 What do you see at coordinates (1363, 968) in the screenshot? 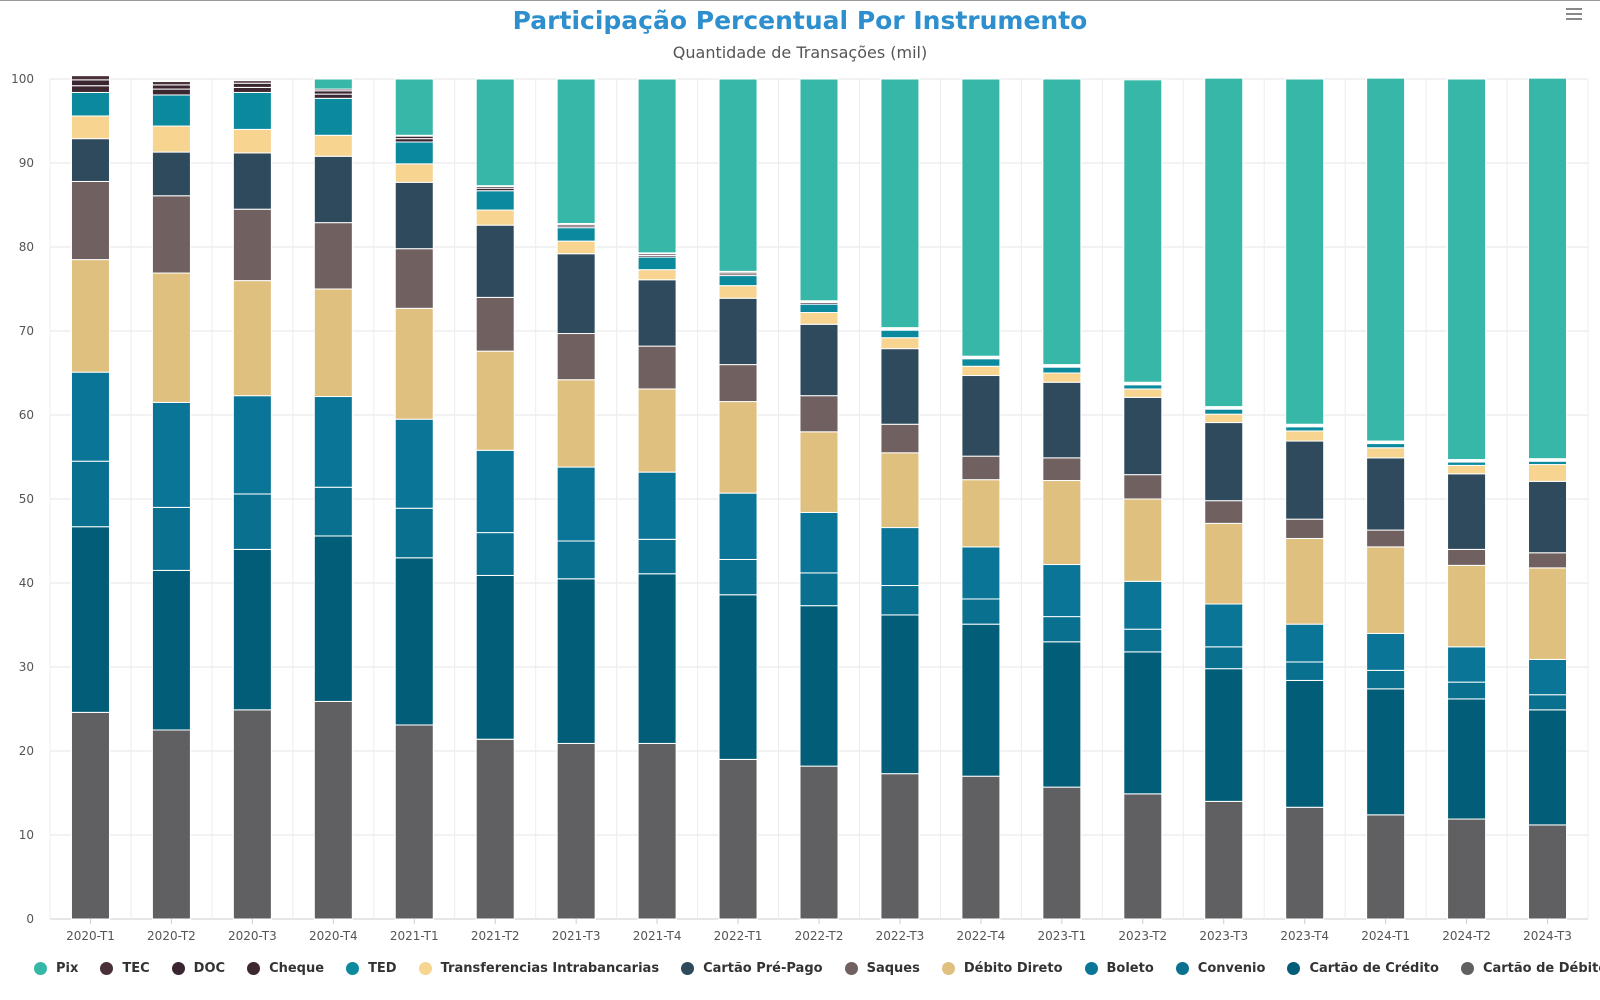
I see `legend-item: Cartão de Crédito` at bounding box center [1363, 968].